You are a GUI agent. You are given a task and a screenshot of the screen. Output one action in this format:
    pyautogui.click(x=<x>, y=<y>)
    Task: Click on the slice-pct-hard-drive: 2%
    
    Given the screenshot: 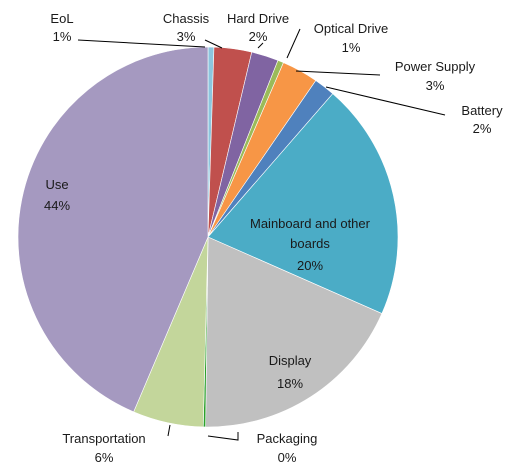 What is the action you would take?
    pyautogui.click(x=258, y=36)
    